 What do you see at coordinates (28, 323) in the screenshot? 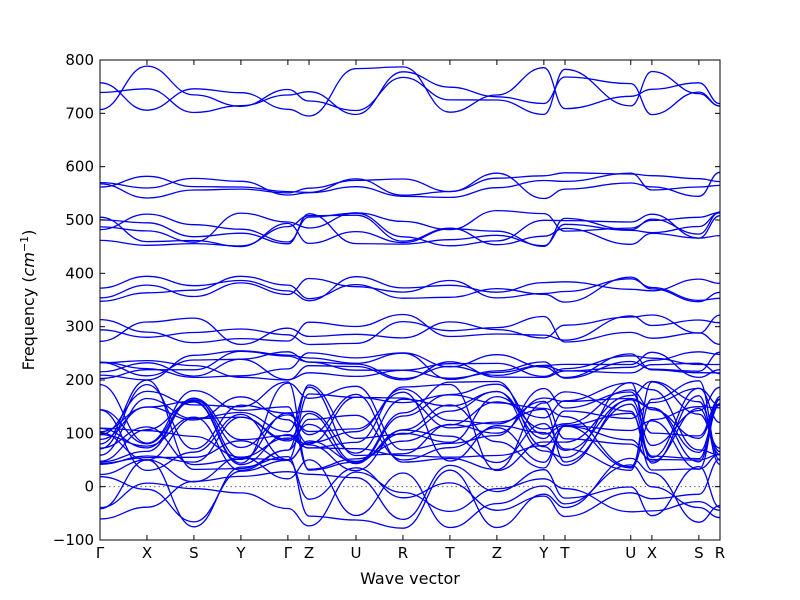
I see `y-axis-title-prefix: Frequency (` at bounding box center [28, 323].